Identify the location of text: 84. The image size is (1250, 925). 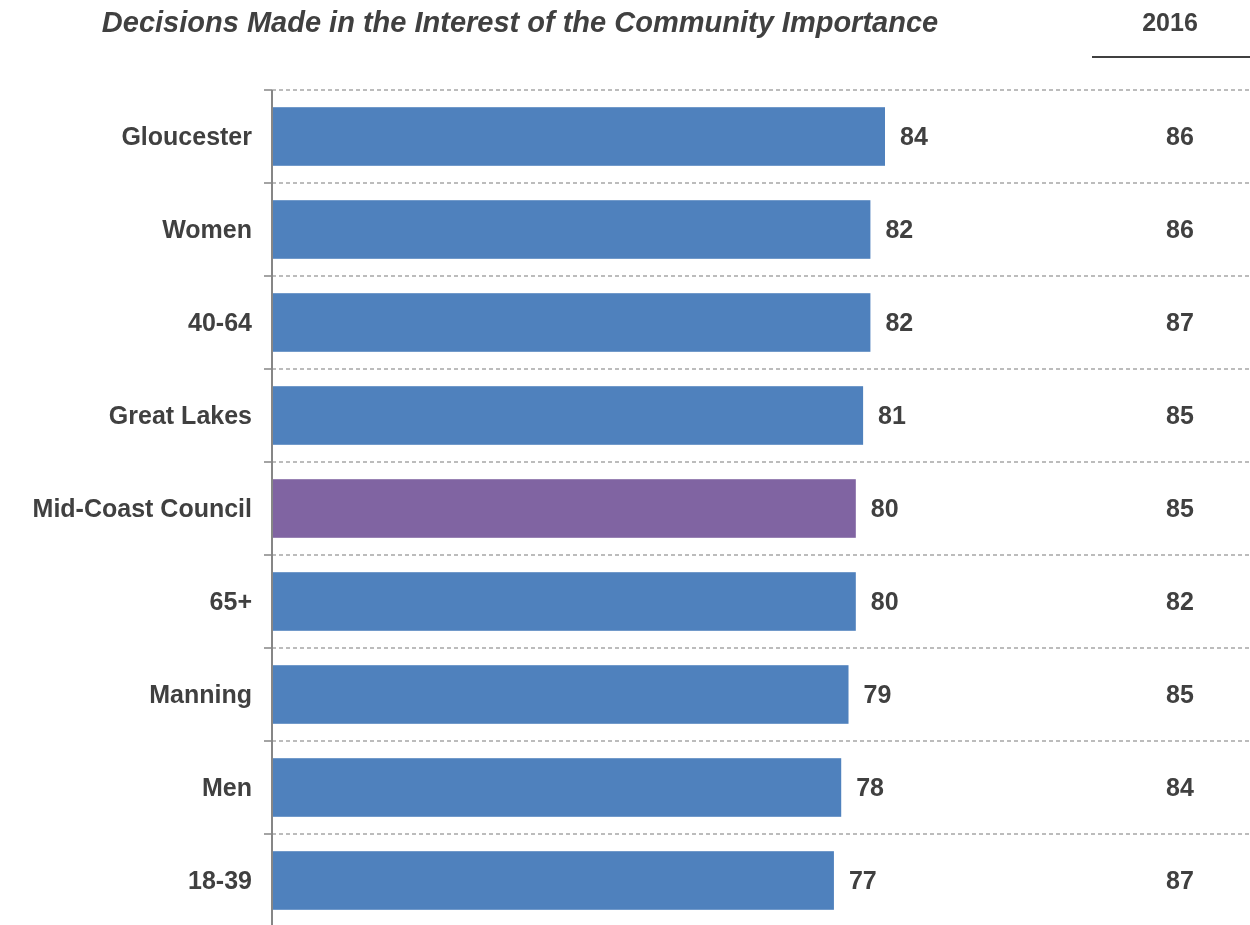
(1180, 787).